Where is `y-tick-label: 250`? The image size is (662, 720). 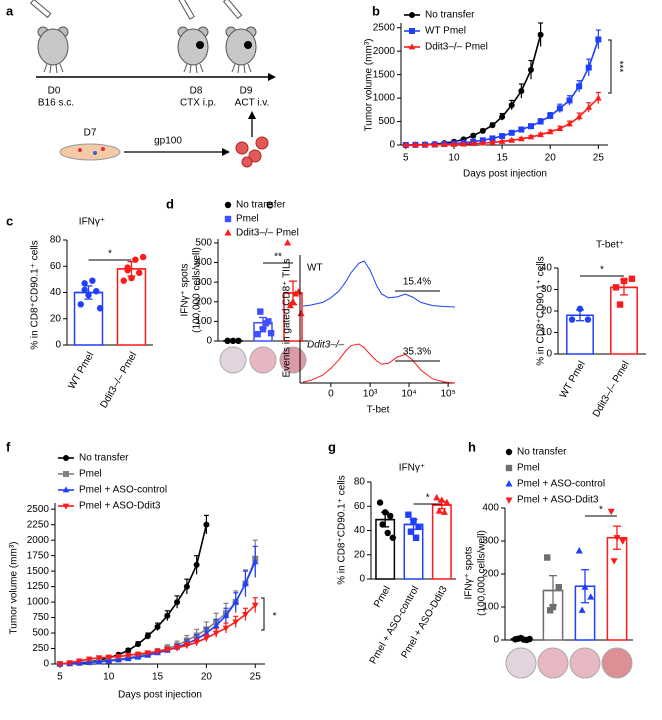
y-tick-label: 250 is located at coordinates (40, 648).